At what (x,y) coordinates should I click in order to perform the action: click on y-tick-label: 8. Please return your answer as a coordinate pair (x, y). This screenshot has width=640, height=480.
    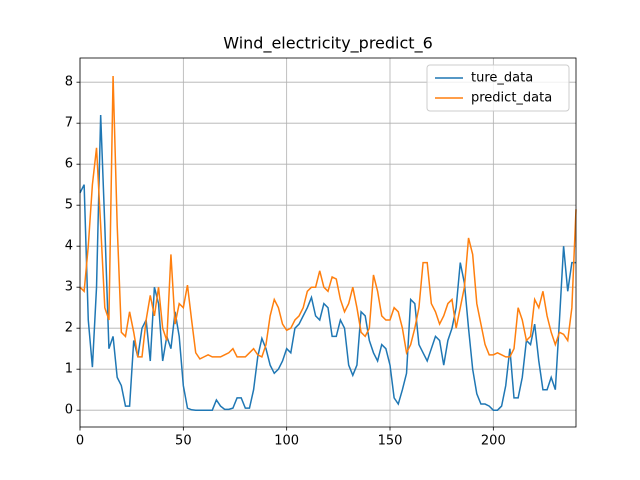
    Looking at the image, I should click on (69, 82).